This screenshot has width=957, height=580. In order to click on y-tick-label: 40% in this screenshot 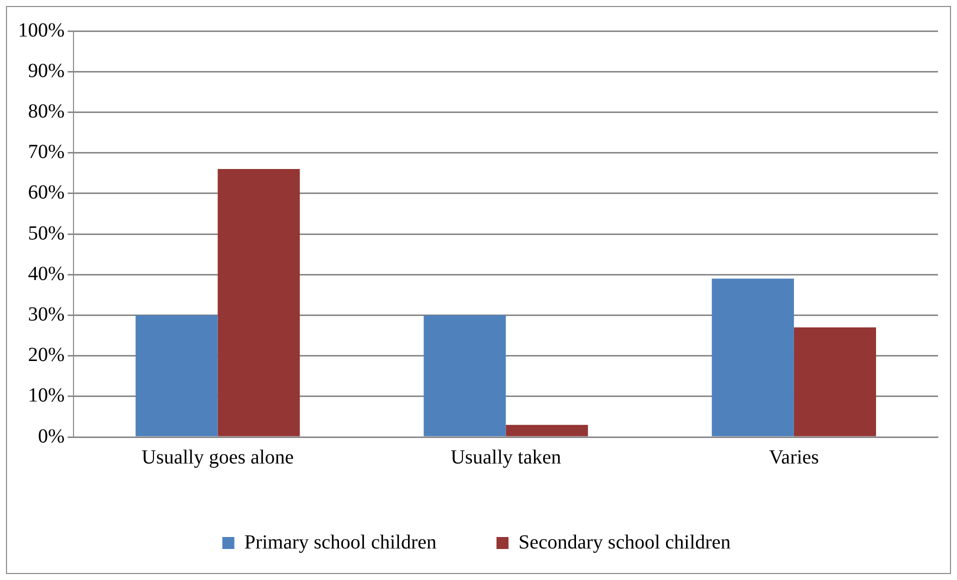, I will do `click(46, 273)`.